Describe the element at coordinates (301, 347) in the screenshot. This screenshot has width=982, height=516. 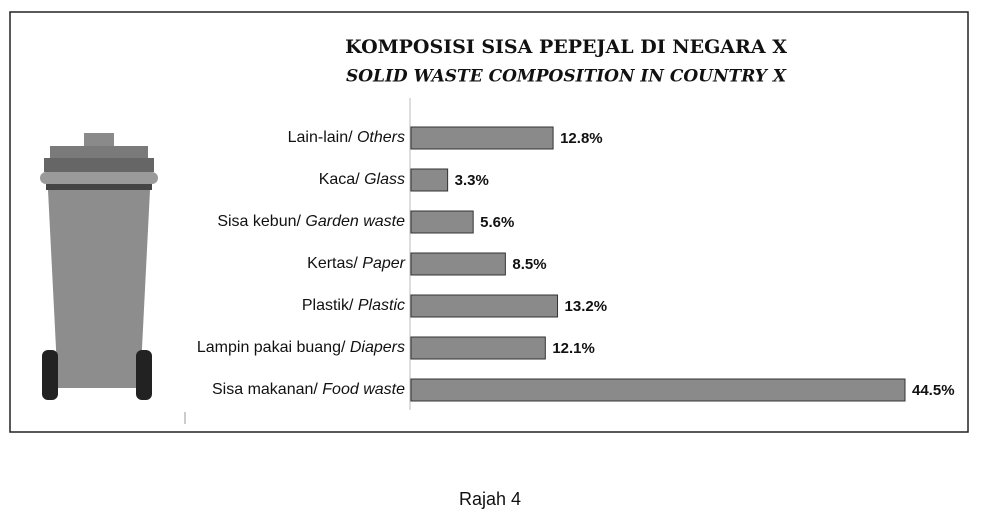
I see `category-label: Lampin pakai buang/ Diapers` at that location.